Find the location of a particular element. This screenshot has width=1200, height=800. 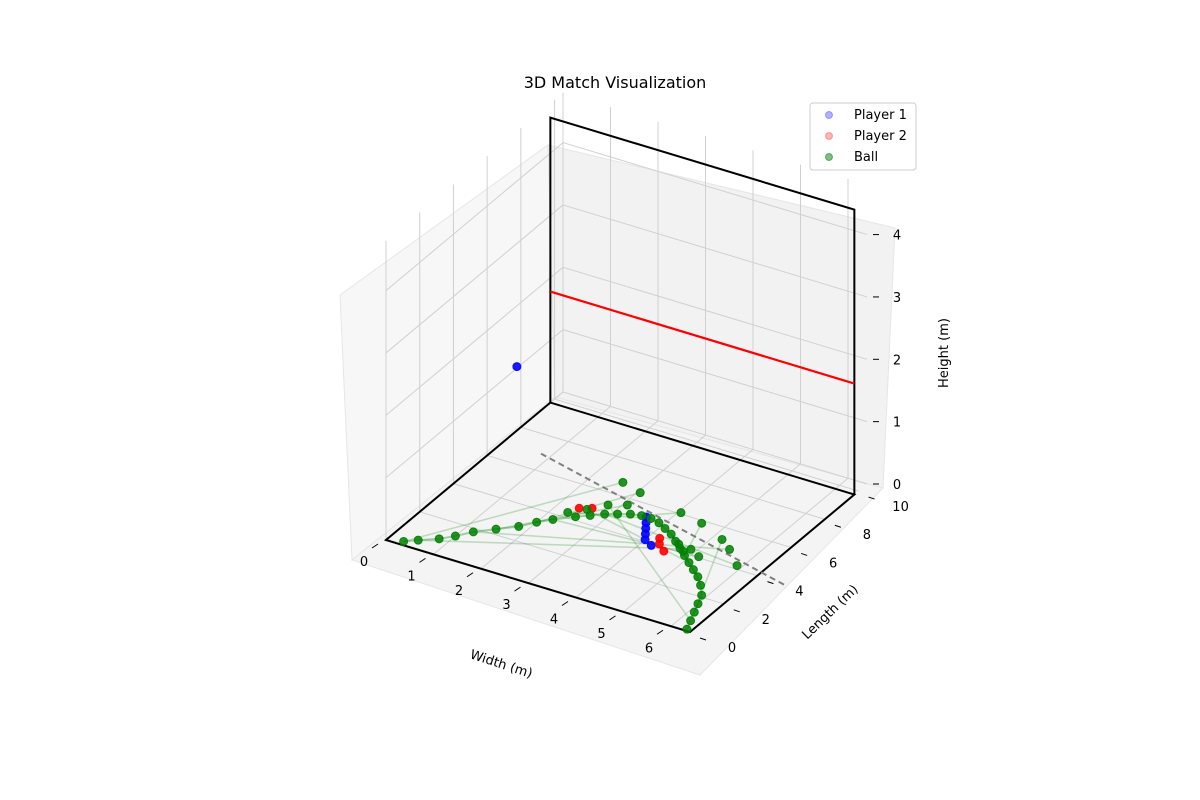

z-tick-label: 4 is located at coordinates (897, 236).